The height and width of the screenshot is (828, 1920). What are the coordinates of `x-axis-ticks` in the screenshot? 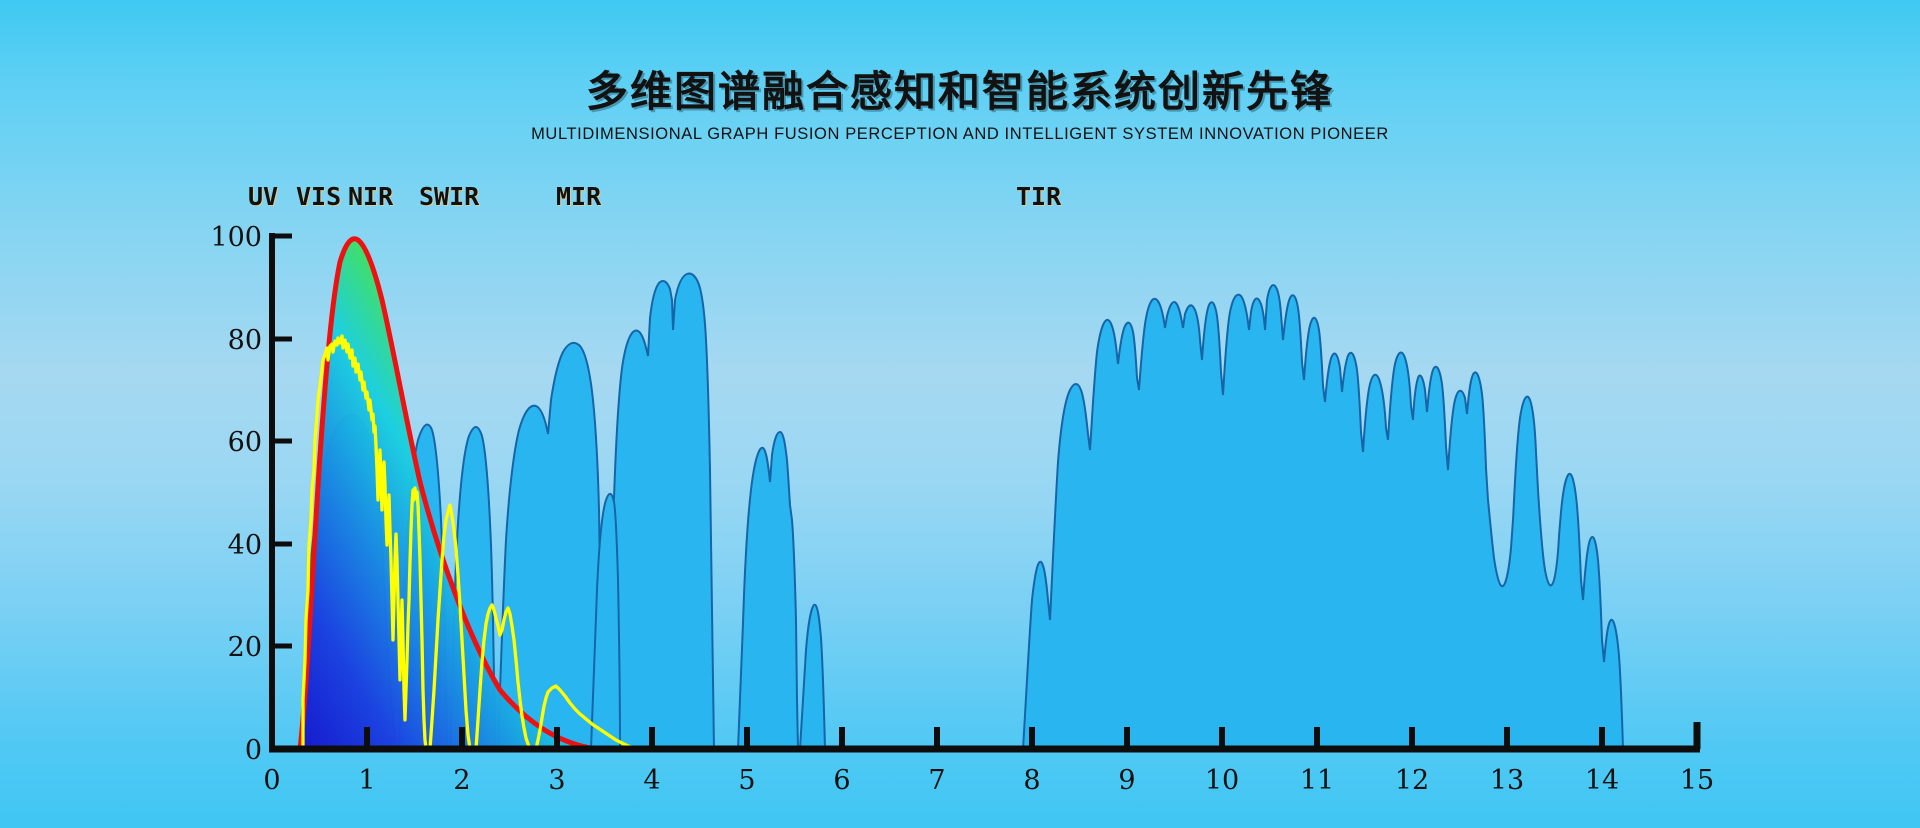 It's located at (985, 735).